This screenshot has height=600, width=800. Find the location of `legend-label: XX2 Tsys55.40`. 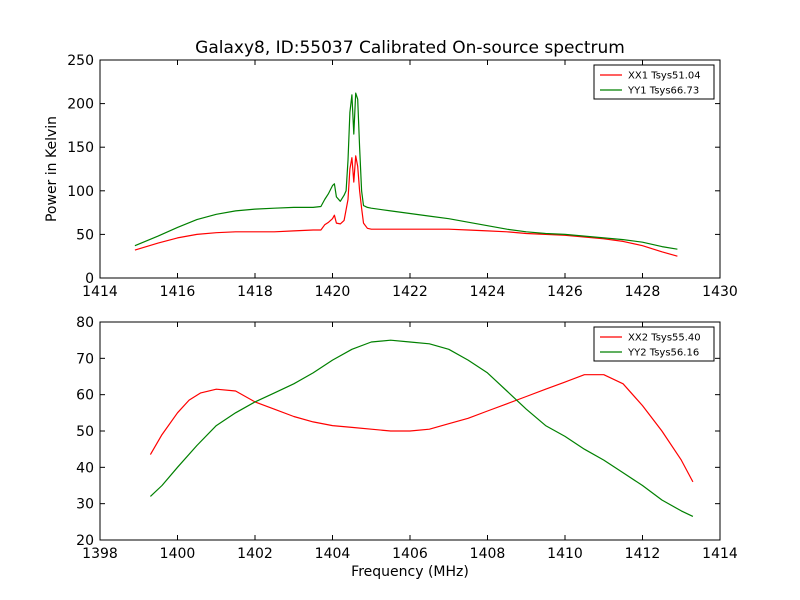

legend-label: XX2 Tsys55.40 is located at coordinates (664, 338).